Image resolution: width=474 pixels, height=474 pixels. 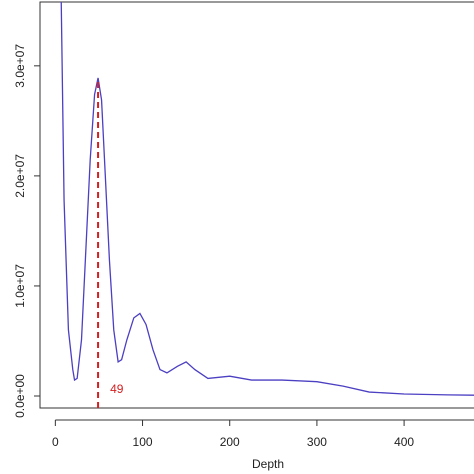 What do you see at coordinates (404, 442) in the screenshot?
I see `x-tick-label: 400` at bounding box center [404, 442].